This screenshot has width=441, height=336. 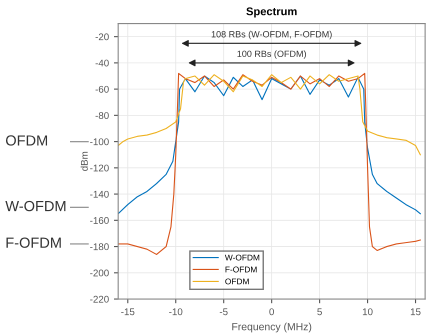 What do you see at coordinates (33, 243) in the screenshot?
I see `text: F-OFDM` at bounding box center [33, 243].